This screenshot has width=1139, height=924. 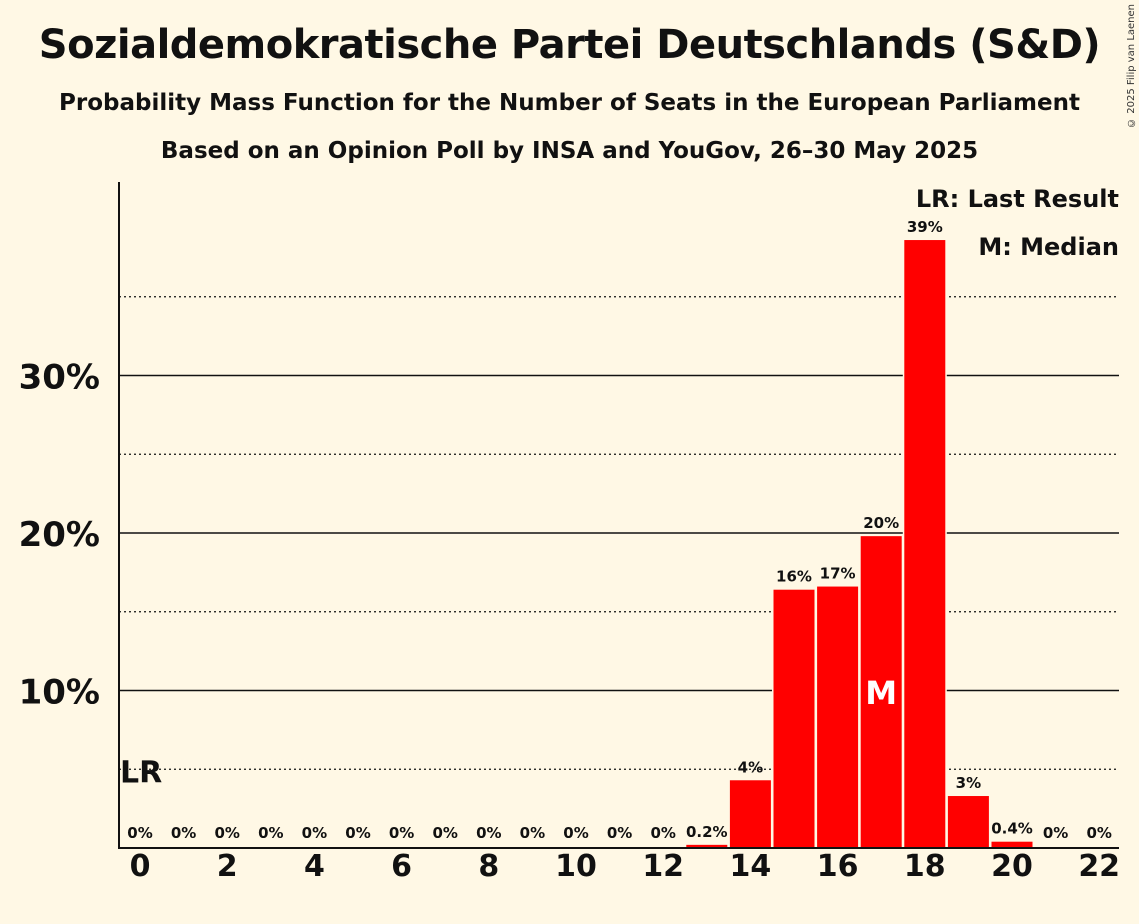 I want to click on data-label: 4%, so click(x=750, y=767).